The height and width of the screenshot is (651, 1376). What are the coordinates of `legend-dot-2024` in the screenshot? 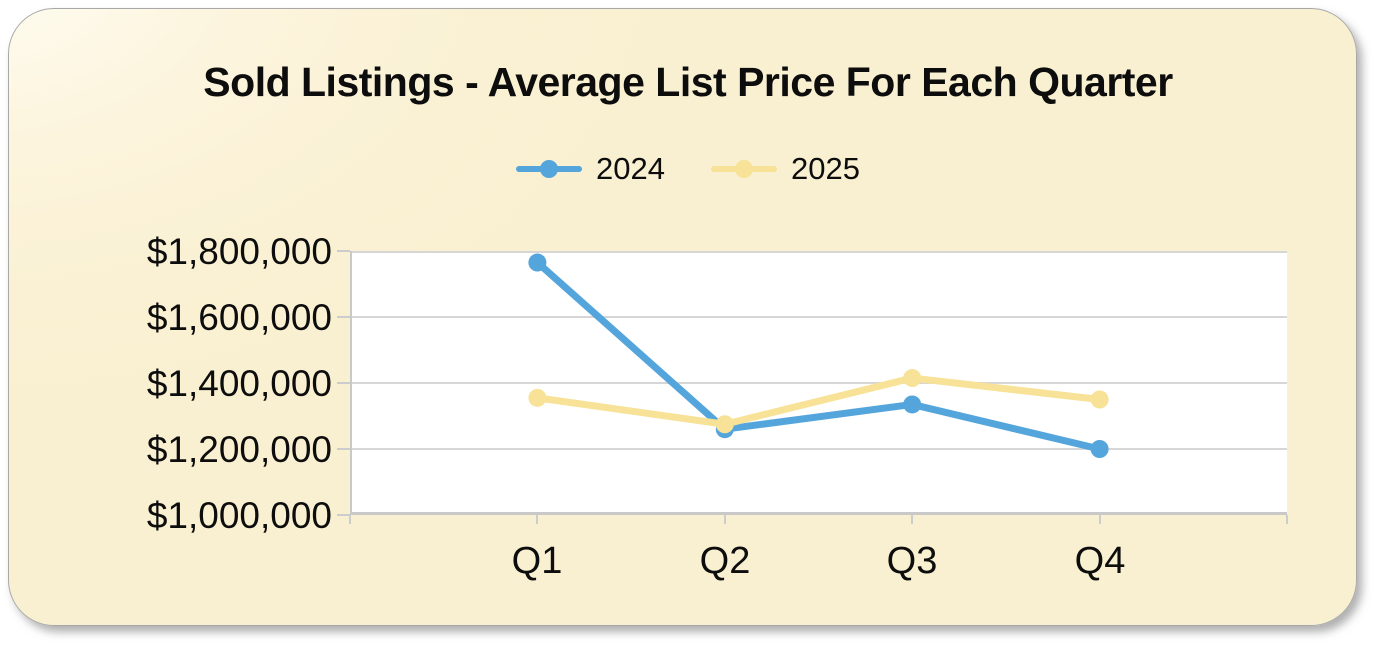 It's located at (549, 169).